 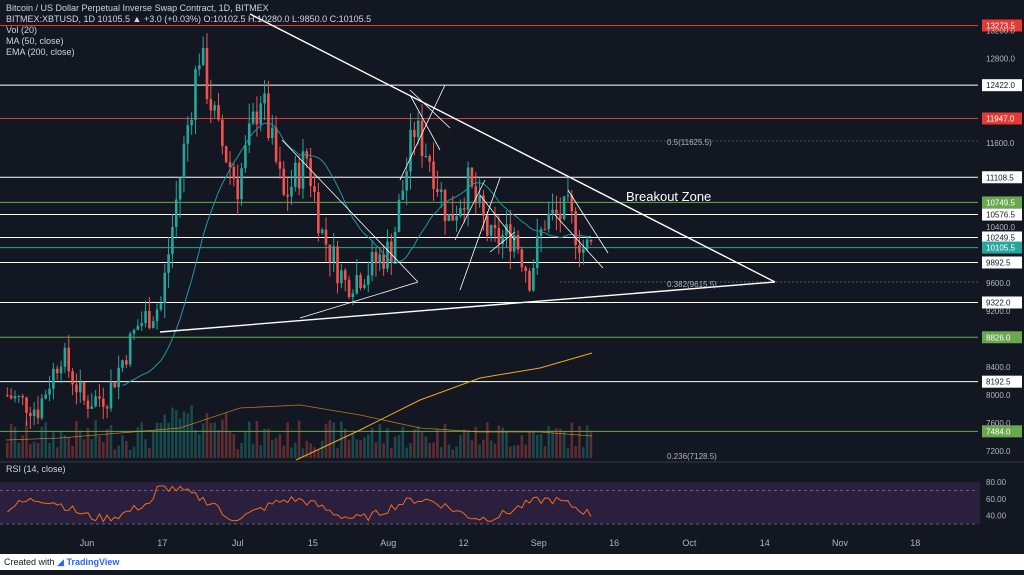 What do you see at coordinates (996, 516) in the screenshot?
I see `rsi-tick-label: 40.00` at bounding box center [996, 516].